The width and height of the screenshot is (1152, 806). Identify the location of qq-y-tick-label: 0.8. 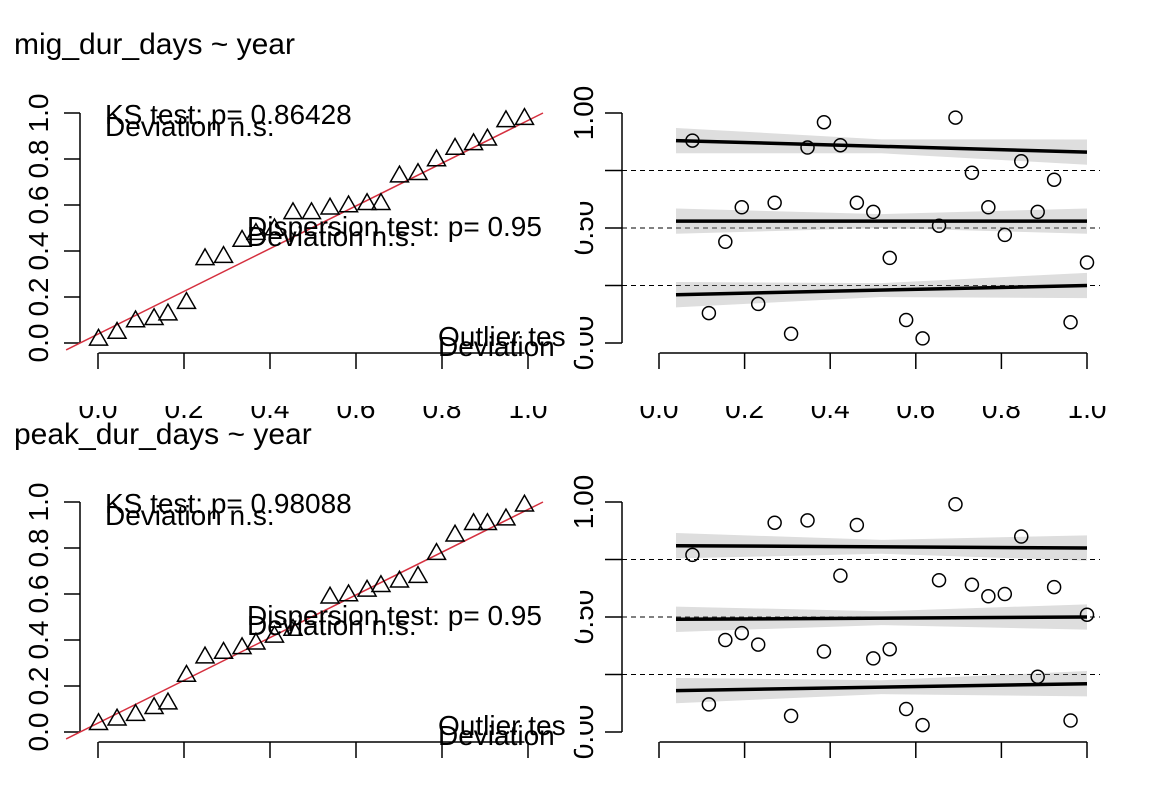
(38, 548).